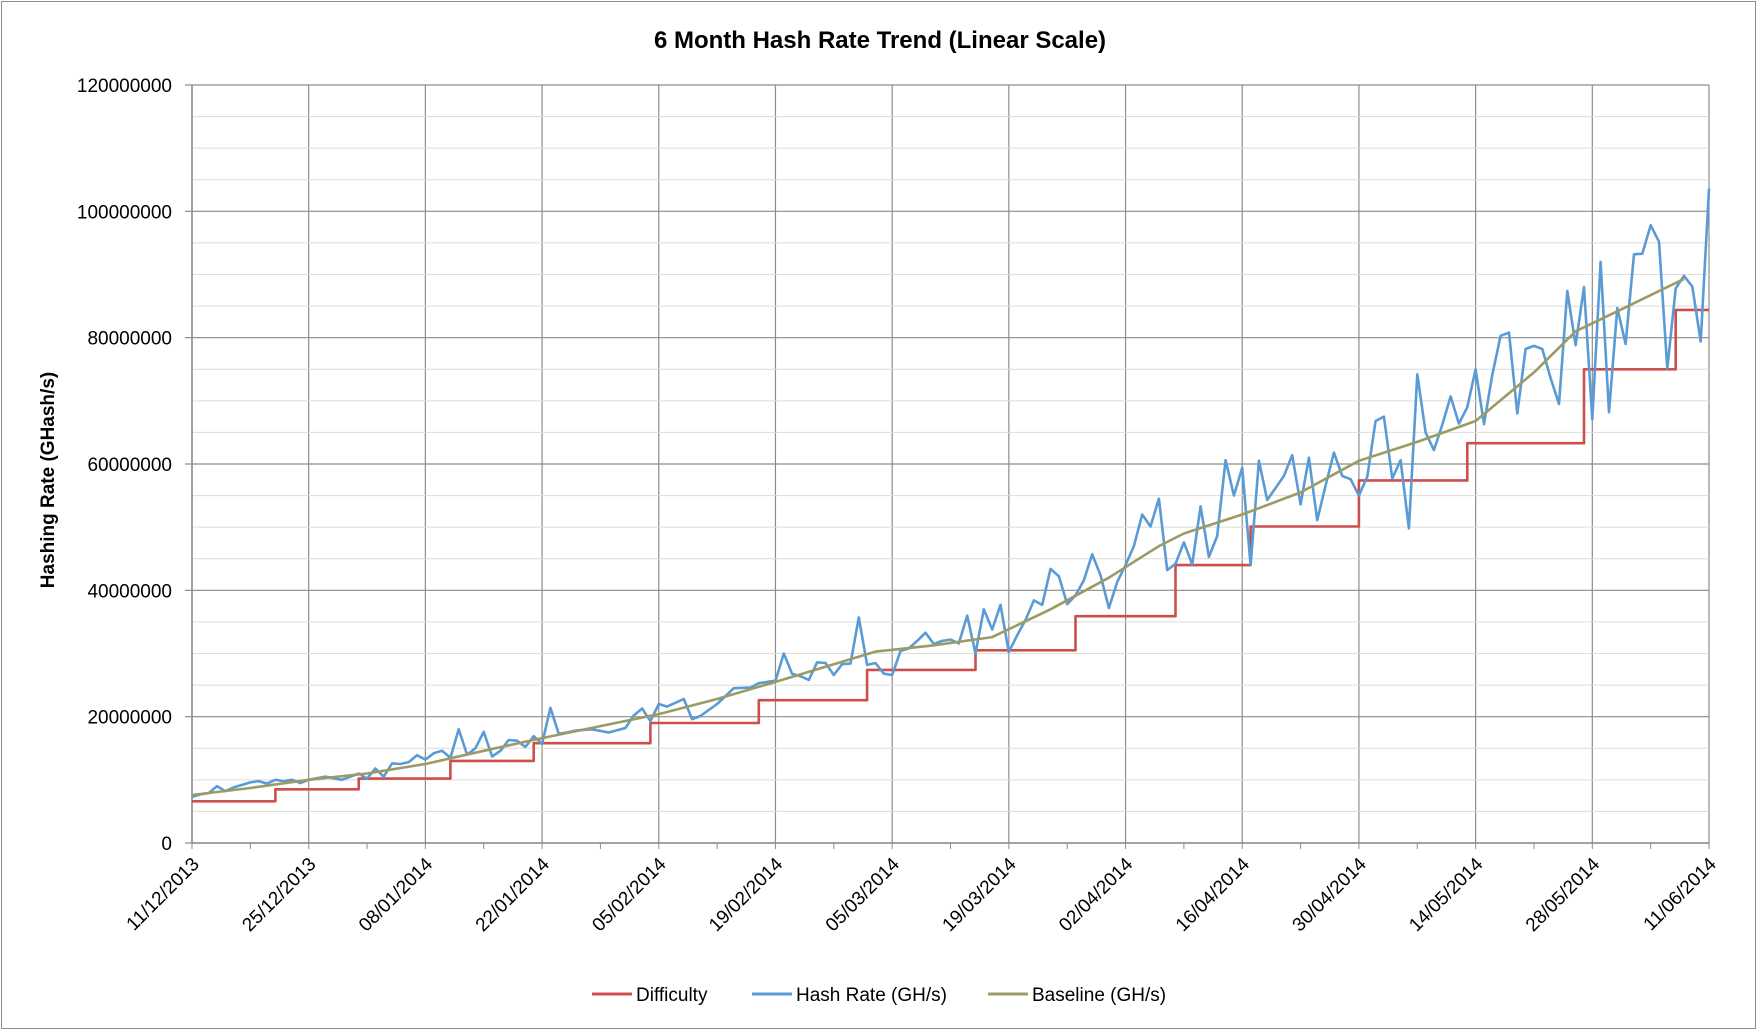 This screenshot has height=1032, width=1759. Describe the element at coordinates (163, 894) in the screenshot. I see `x-tick-label: 11/12/2013` at that location.